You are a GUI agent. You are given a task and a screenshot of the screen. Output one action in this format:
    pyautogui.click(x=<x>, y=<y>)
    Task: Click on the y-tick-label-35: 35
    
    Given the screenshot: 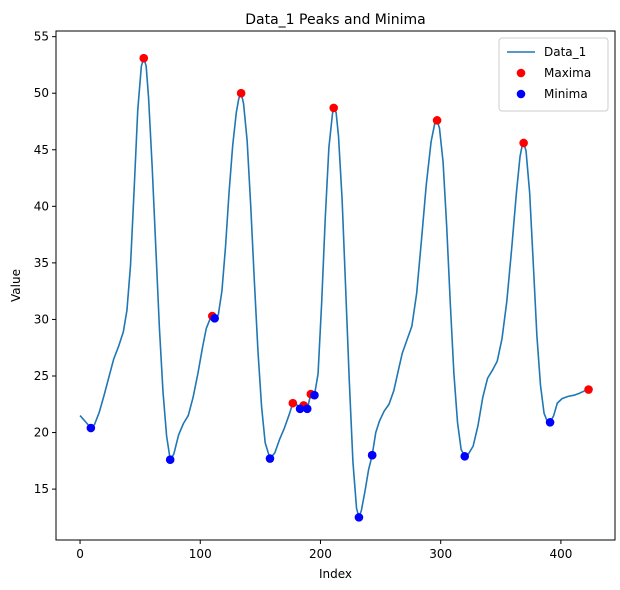 What is the action you would take?
    pyautogui.click(x=41, y=263)
    